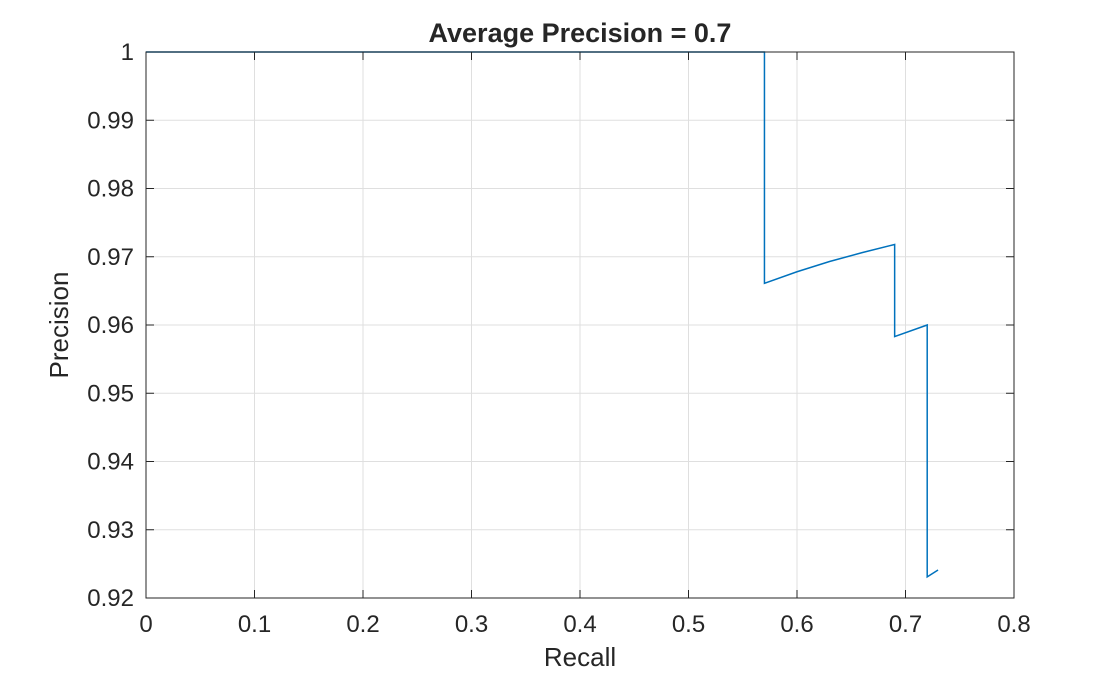 The image size is (1120, 674). I want to click on y-axis-label: Precision, so click(59, 325).